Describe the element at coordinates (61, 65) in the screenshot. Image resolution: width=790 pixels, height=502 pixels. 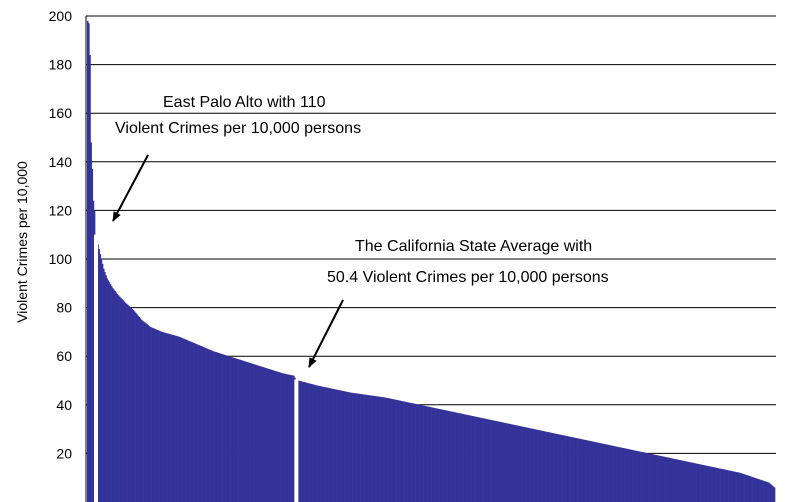
I see `y-tick-label: 180` at that location.